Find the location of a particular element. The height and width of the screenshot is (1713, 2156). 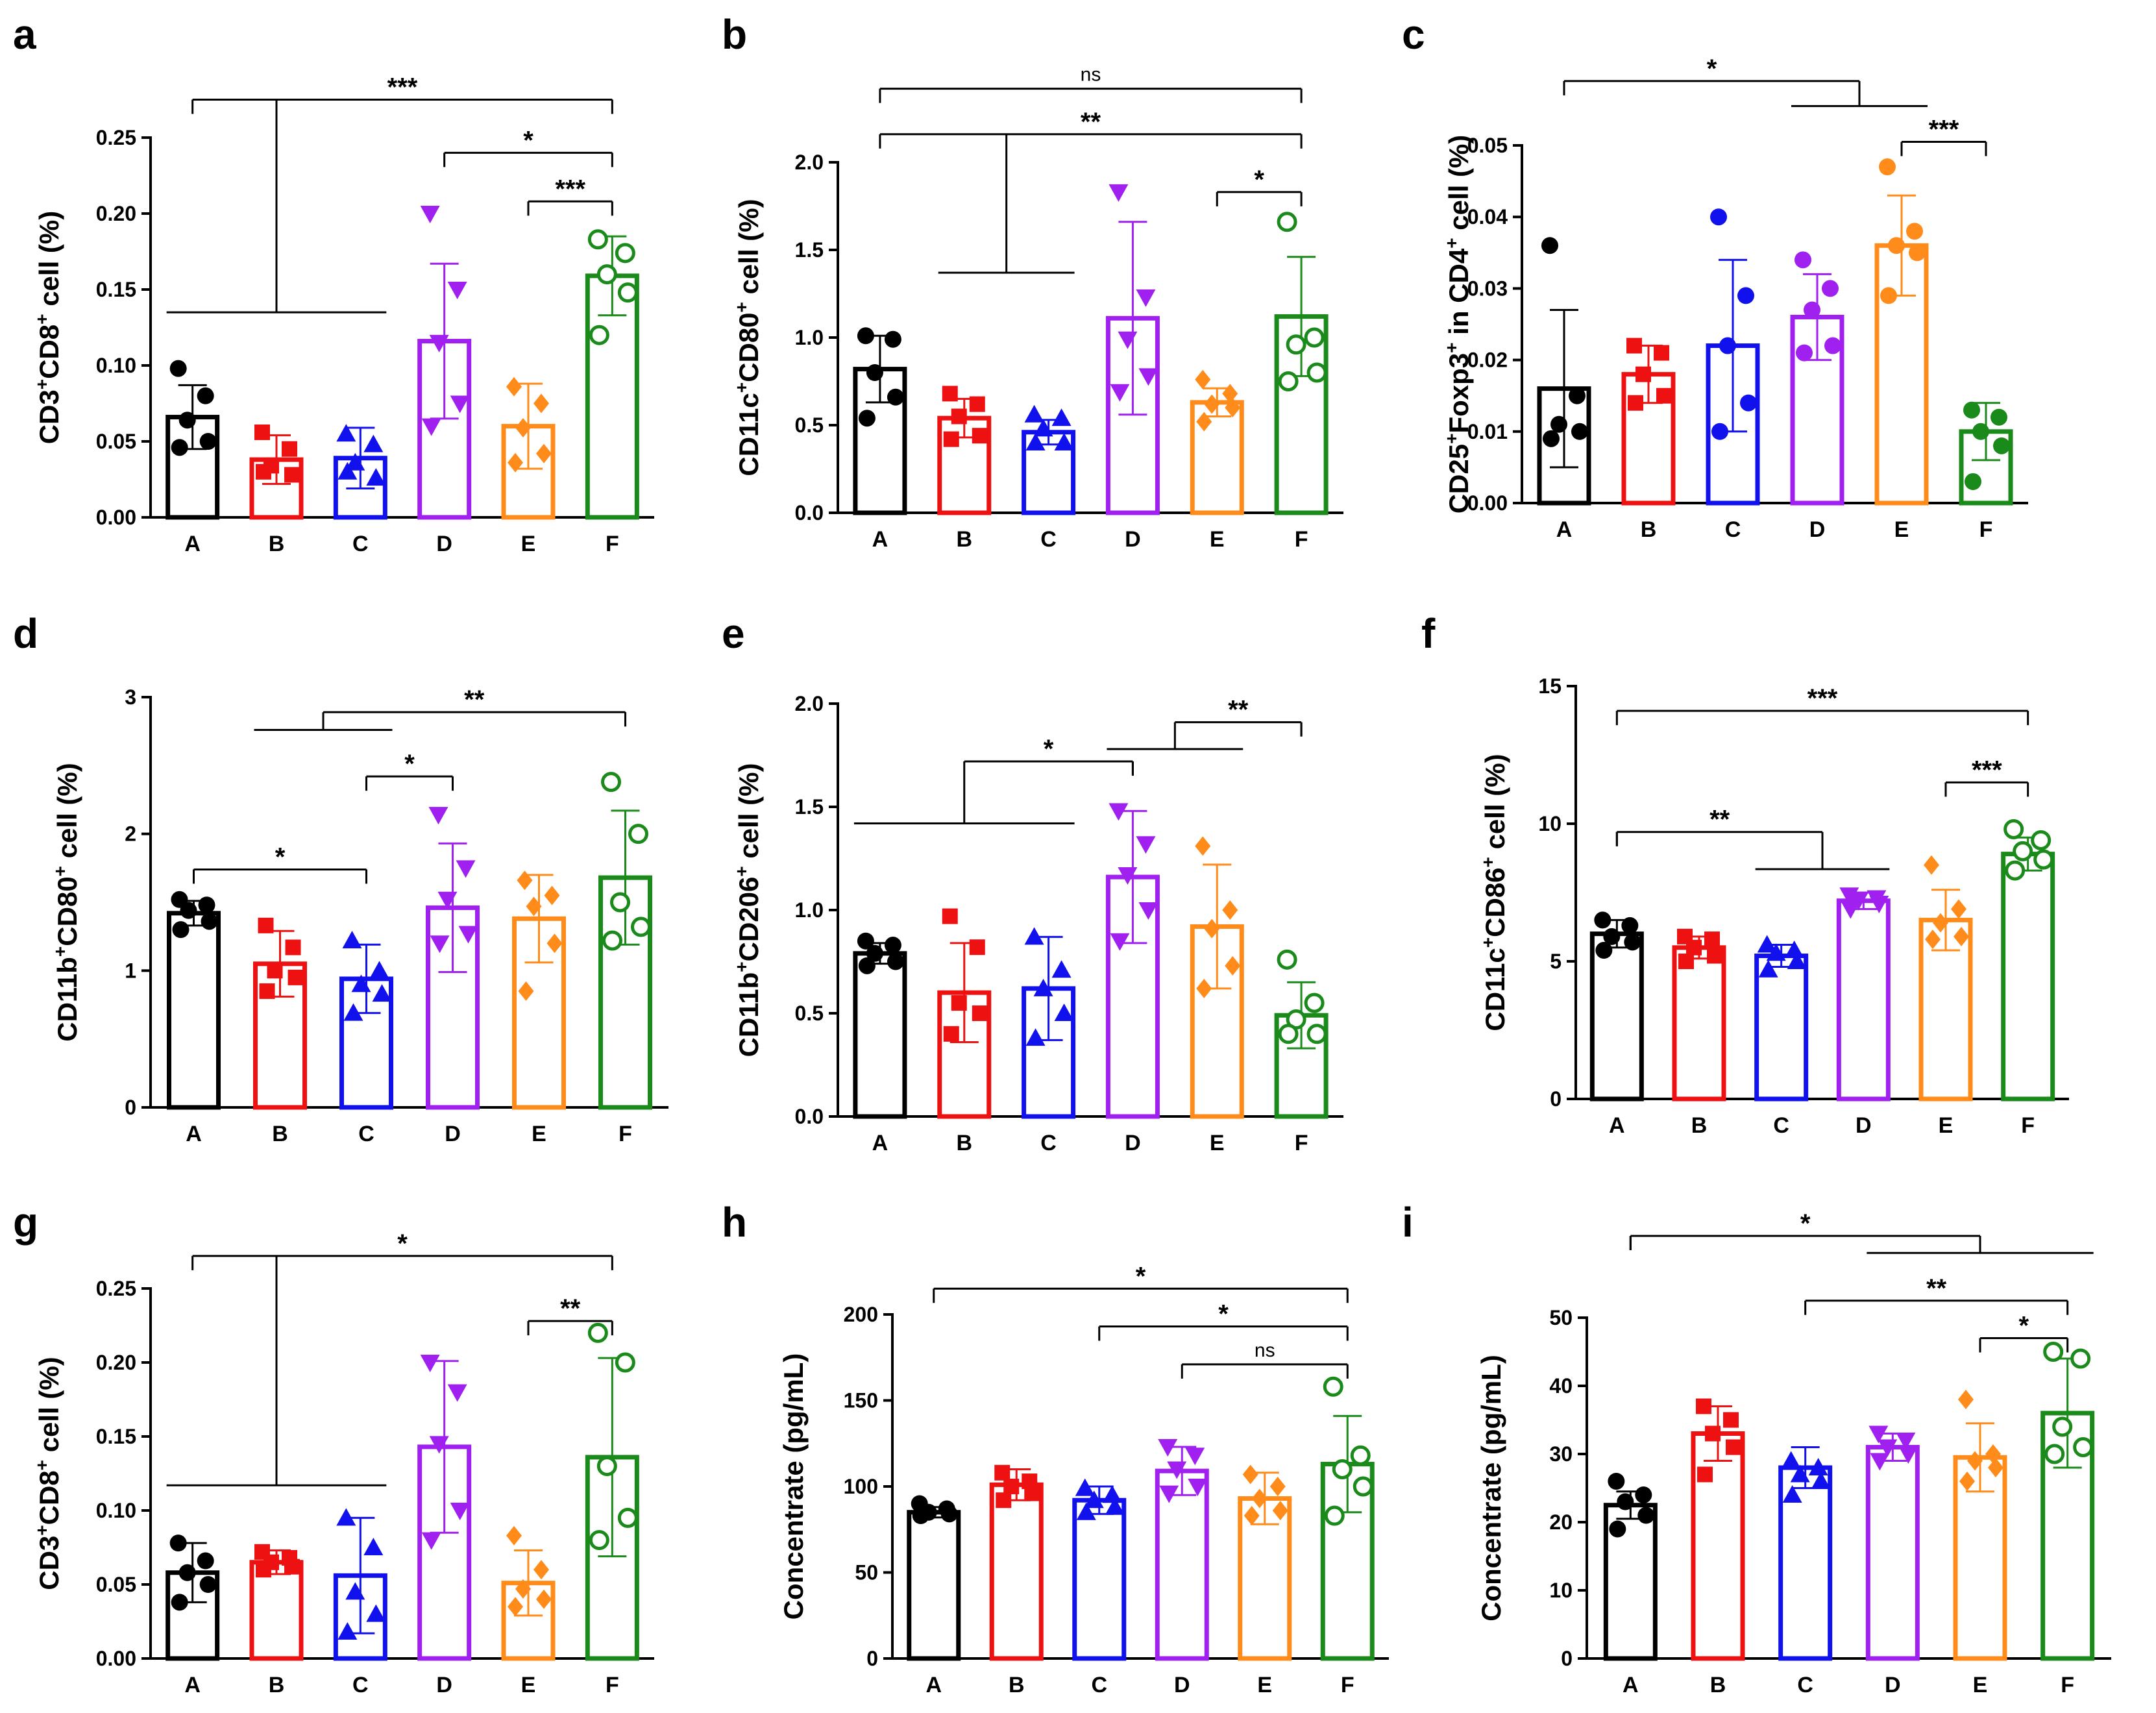

y-tick-label: 5 is located at coordinates (1556, 962).